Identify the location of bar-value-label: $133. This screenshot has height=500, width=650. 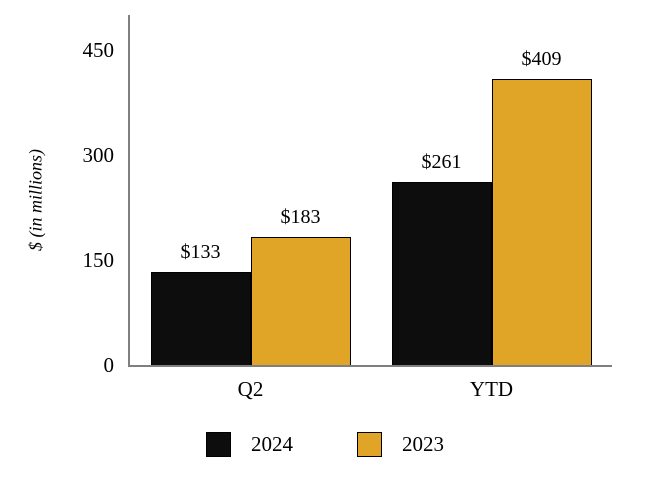
(200, 251).